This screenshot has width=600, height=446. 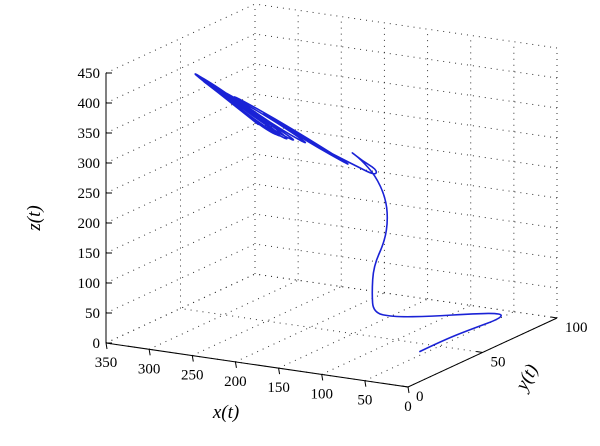 What do you see at coordinates (257, 365) in the screenshot?
I see `x-axis-line` at bounding box center [257, 365].